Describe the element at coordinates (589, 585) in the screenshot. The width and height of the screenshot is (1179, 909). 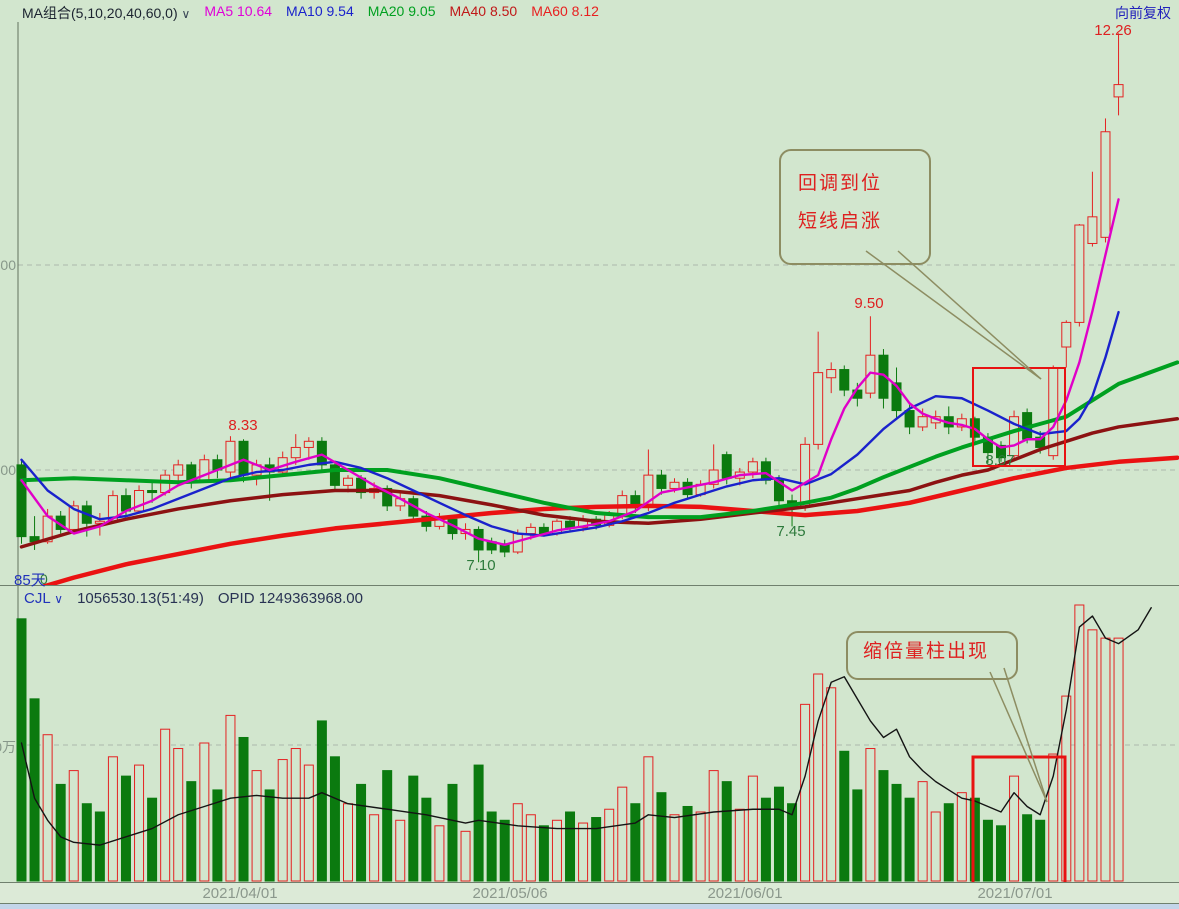
I see `pane-divider` at that location.